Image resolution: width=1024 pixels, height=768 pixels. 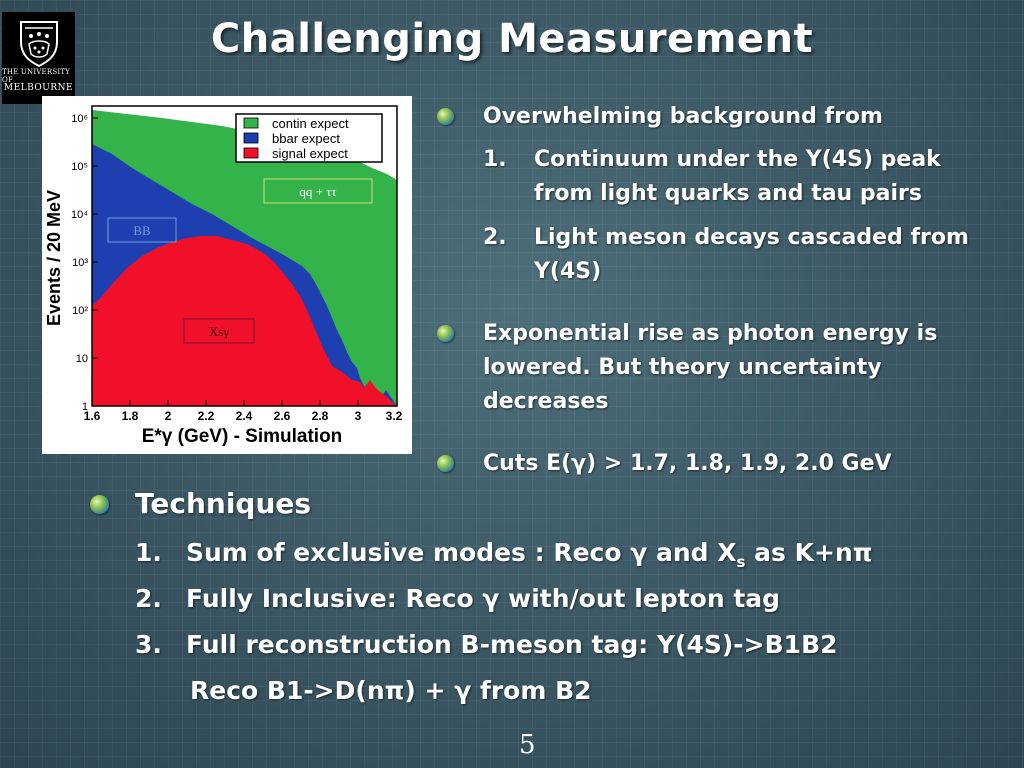 I want to click on crest-icon, so click(x=38, y=44).